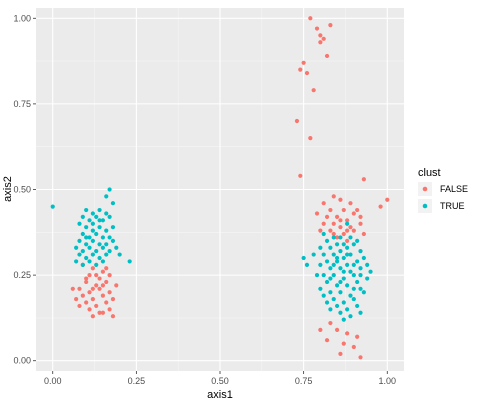 The width and height of the screenshot is (480, 404). Describe the element at coordinates (429, 173) in the screenshot. I see `legend-title: clust` at that location.